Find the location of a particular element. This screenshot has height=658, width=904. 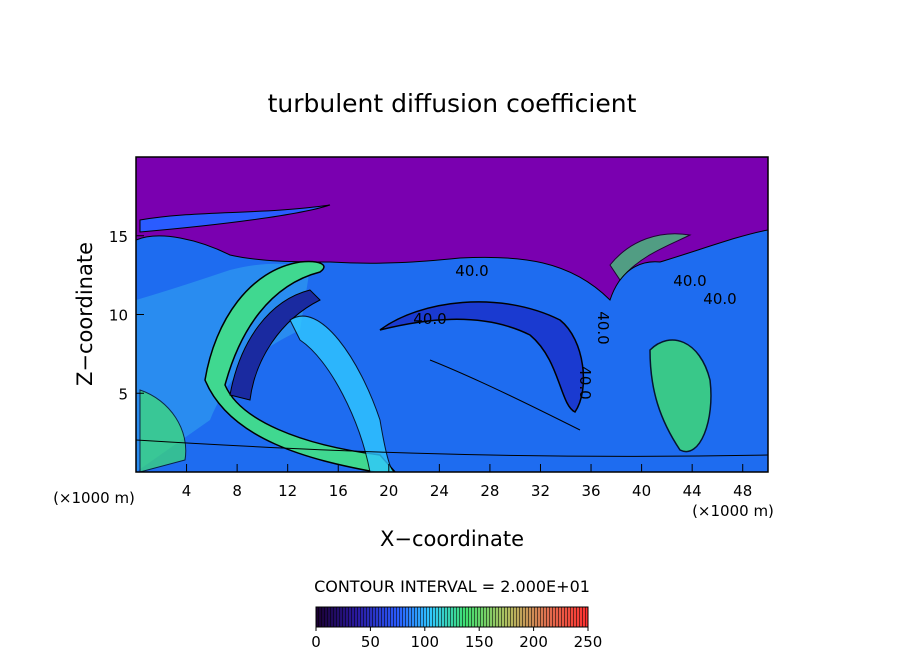

colorbar-tick-label: 200 is located at coordinates (533, 642).